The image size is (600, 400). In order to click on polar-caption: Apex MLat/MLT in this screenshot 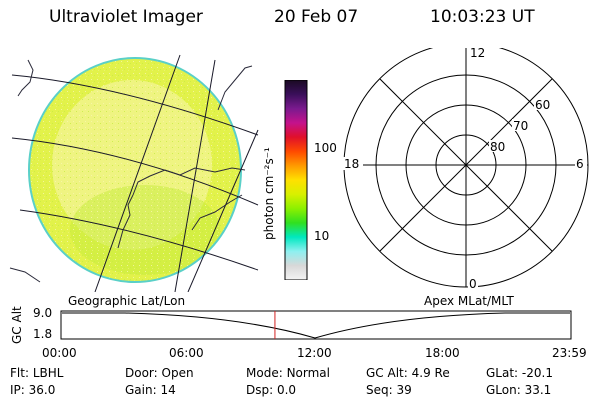, I will do `click(469, 301)`.